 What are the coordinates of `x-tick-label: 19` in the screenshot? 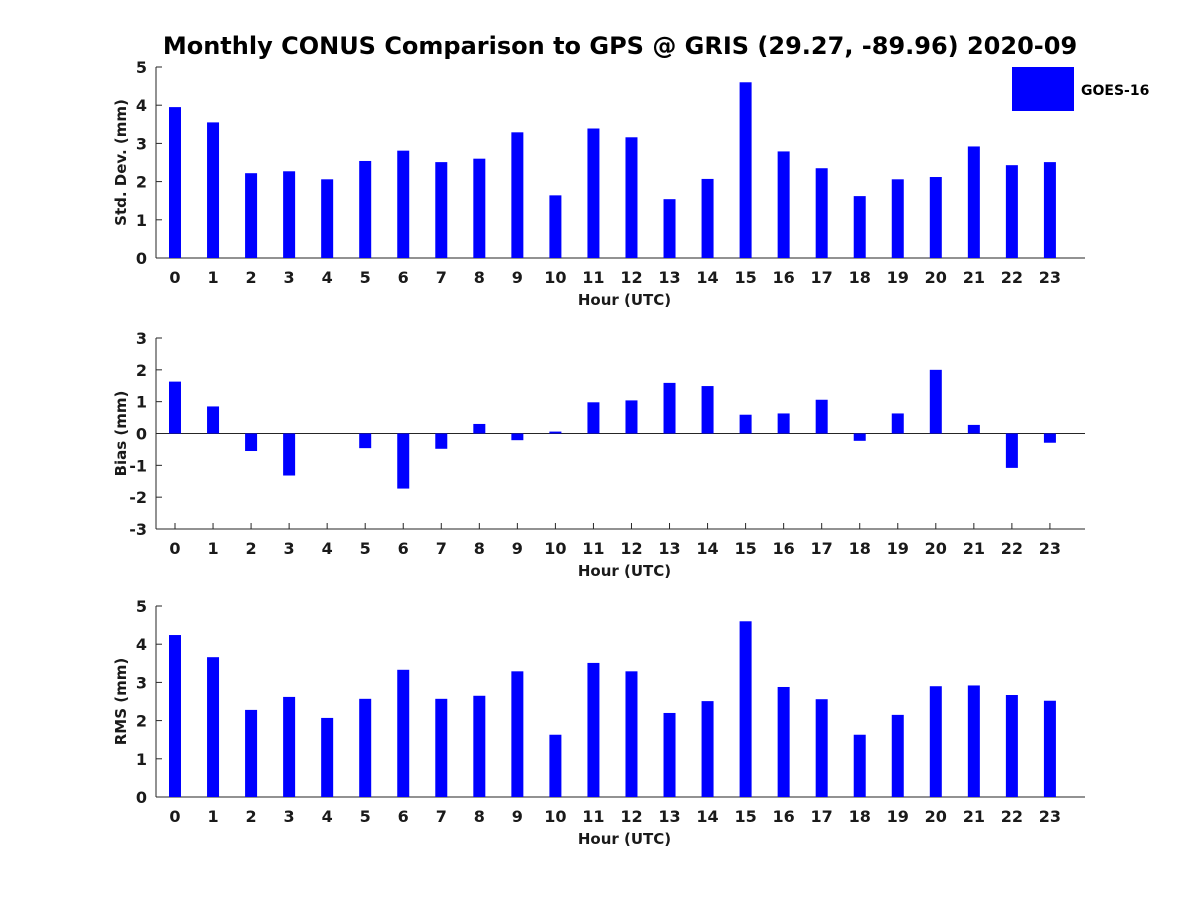 It's located at (898, 277).